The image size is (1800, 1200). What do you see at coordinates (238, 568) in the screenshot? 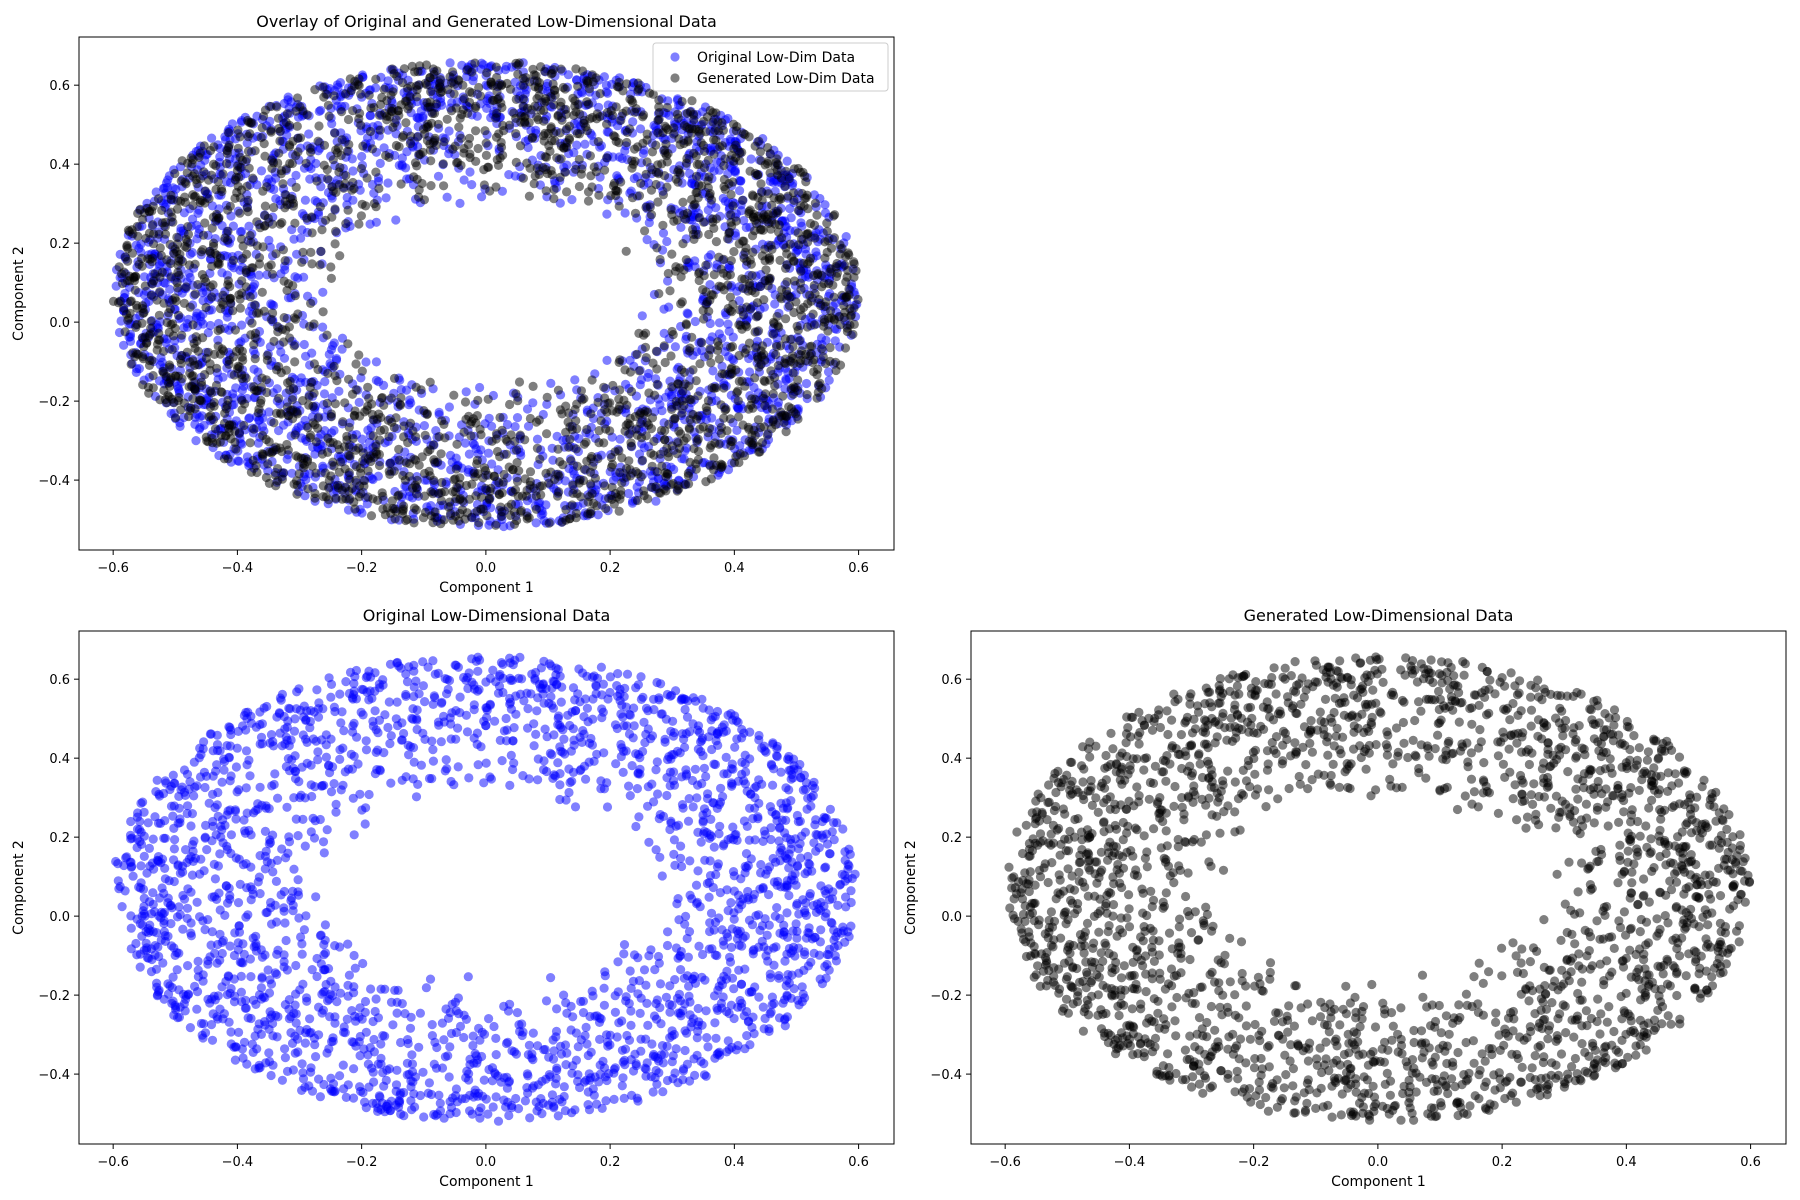
I see `x-tick-label: −0.4` at bounding box center [238, 568].